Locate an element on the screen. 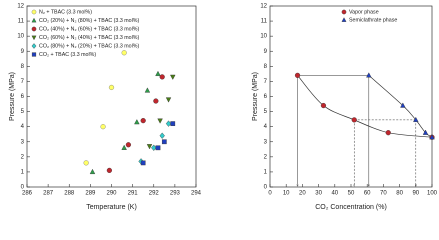 This screenshot has height=240, width=439. x-tick-label: 287 is located at coordinates (48, 194).